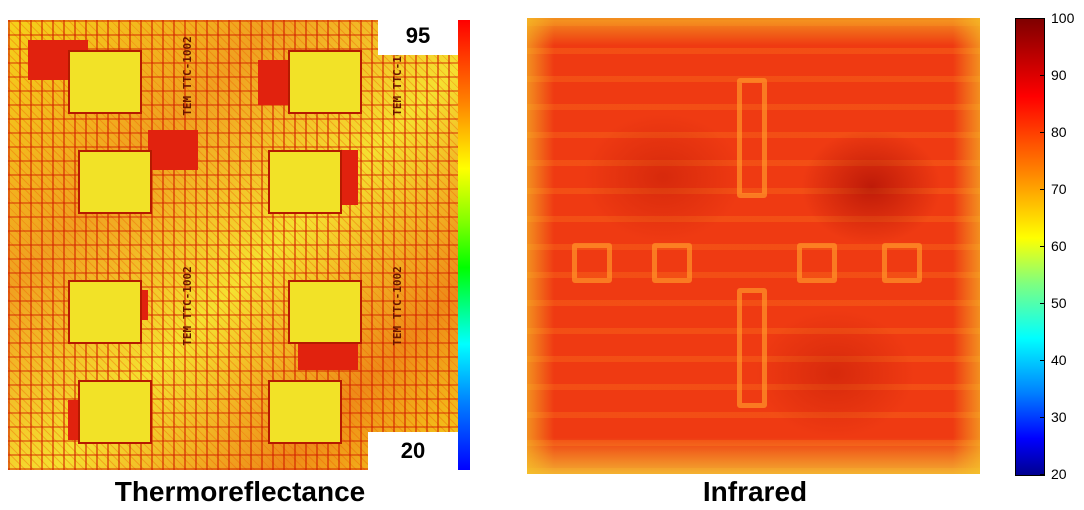 This screenshot has width=1084, height=510. What do you see at coordinates (1059, 132) in the screenshot?
I see `colorbar-tick-label: 80` at bounding box center [1059, 132].